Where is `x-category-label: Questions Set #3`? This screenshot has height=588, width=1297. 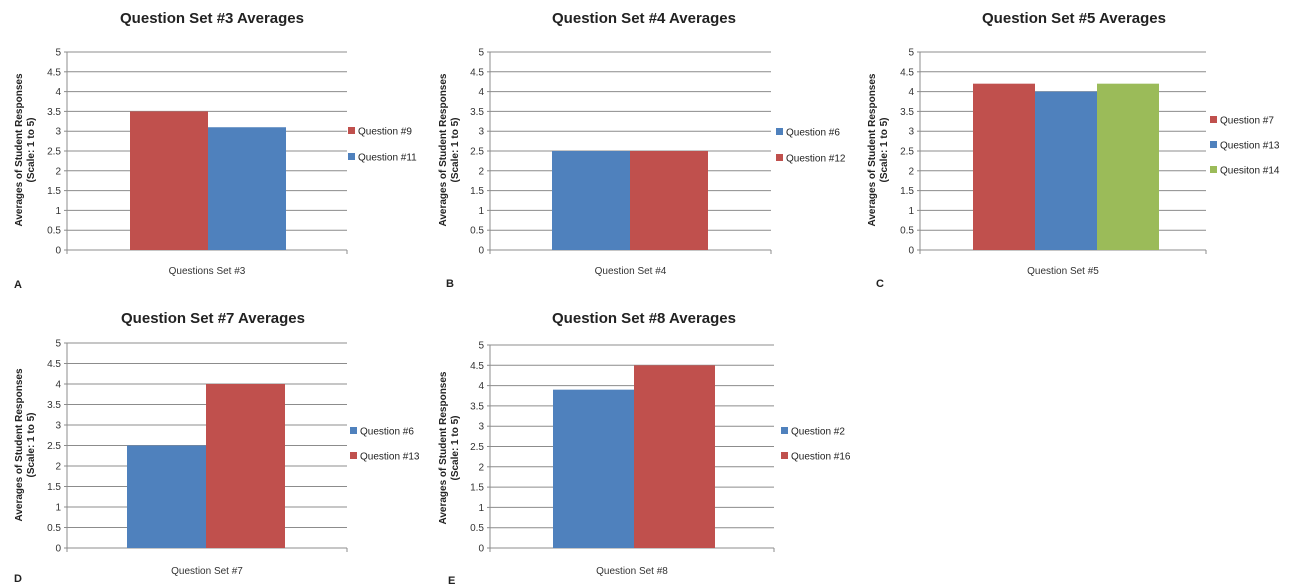
x-category-label: Questions Set #3 is located at coordinates (207, 271).